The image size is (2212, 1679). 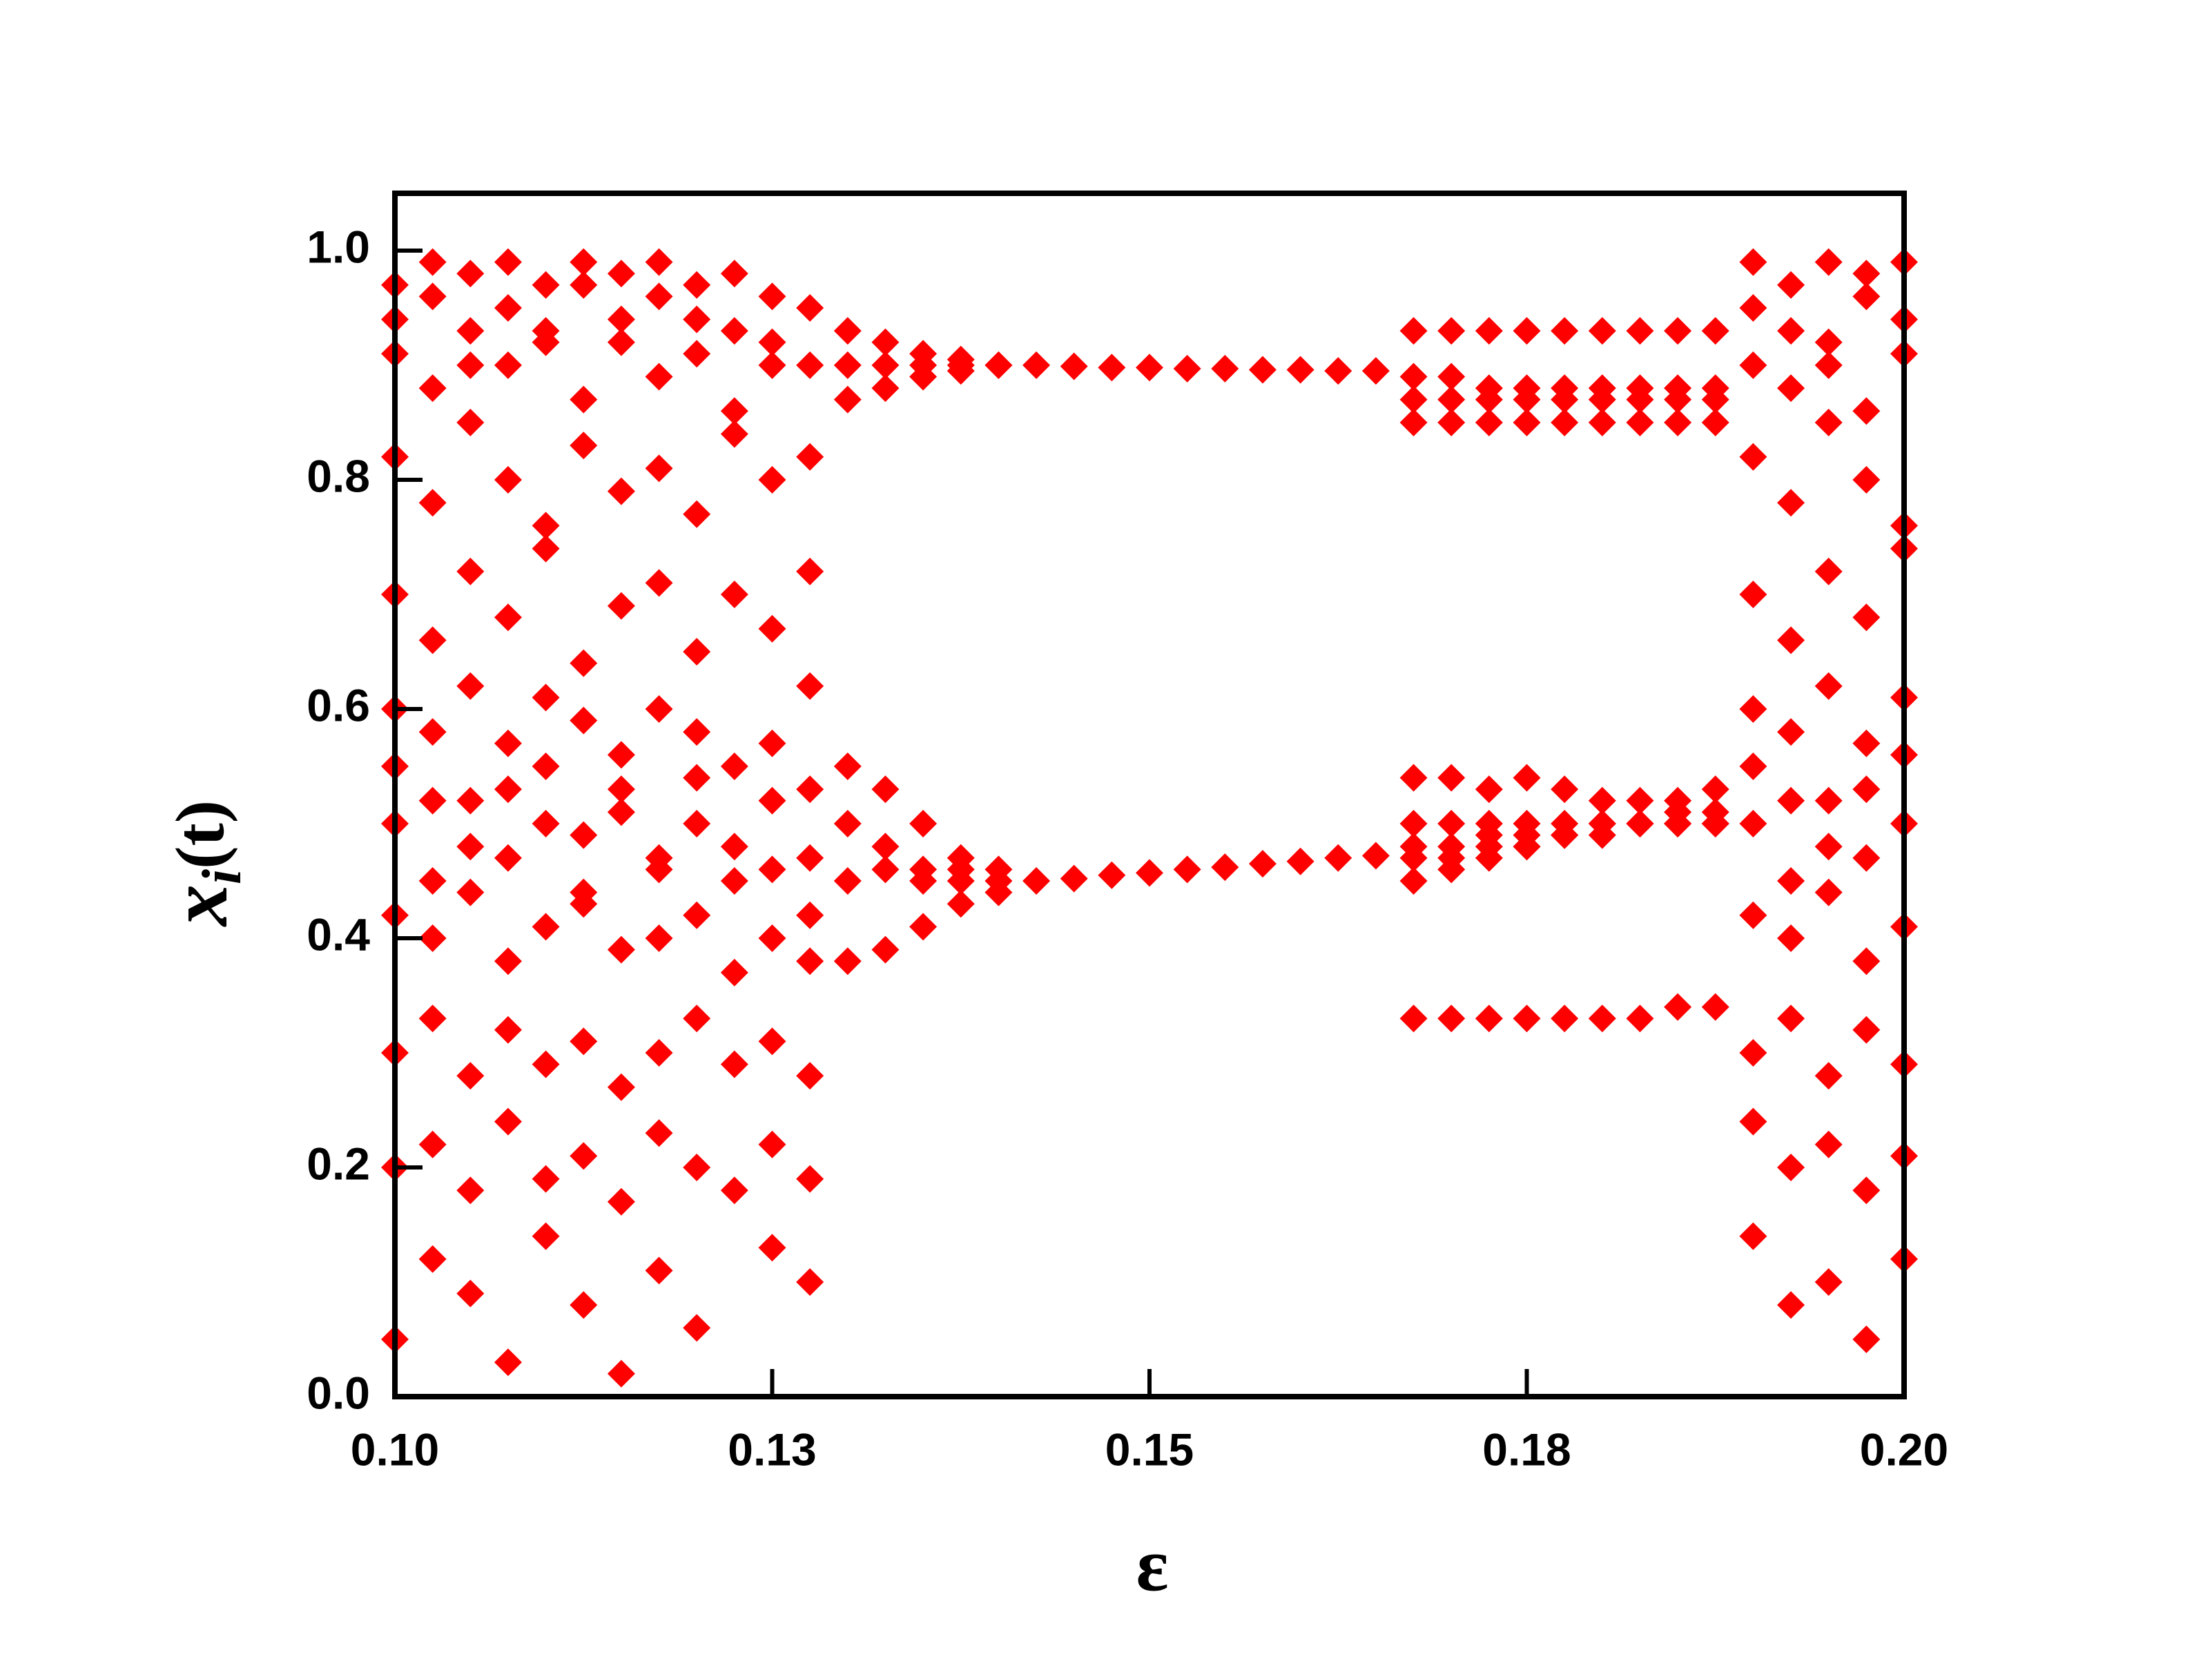 What do you see at coordinates (1152, 1564) in the screenshot?
I see `x-axis-label: ε` at bounding box center [1152, 1564].